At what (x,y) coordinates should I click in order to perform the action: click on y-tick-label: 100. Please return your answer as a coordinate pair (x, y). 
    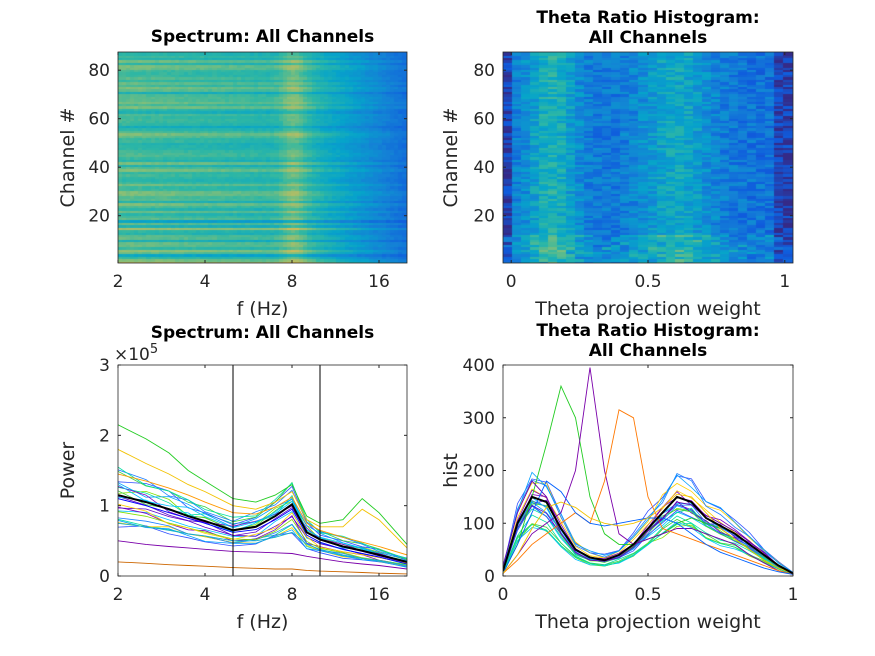
    Looking at the image, I should click on (479, 524).